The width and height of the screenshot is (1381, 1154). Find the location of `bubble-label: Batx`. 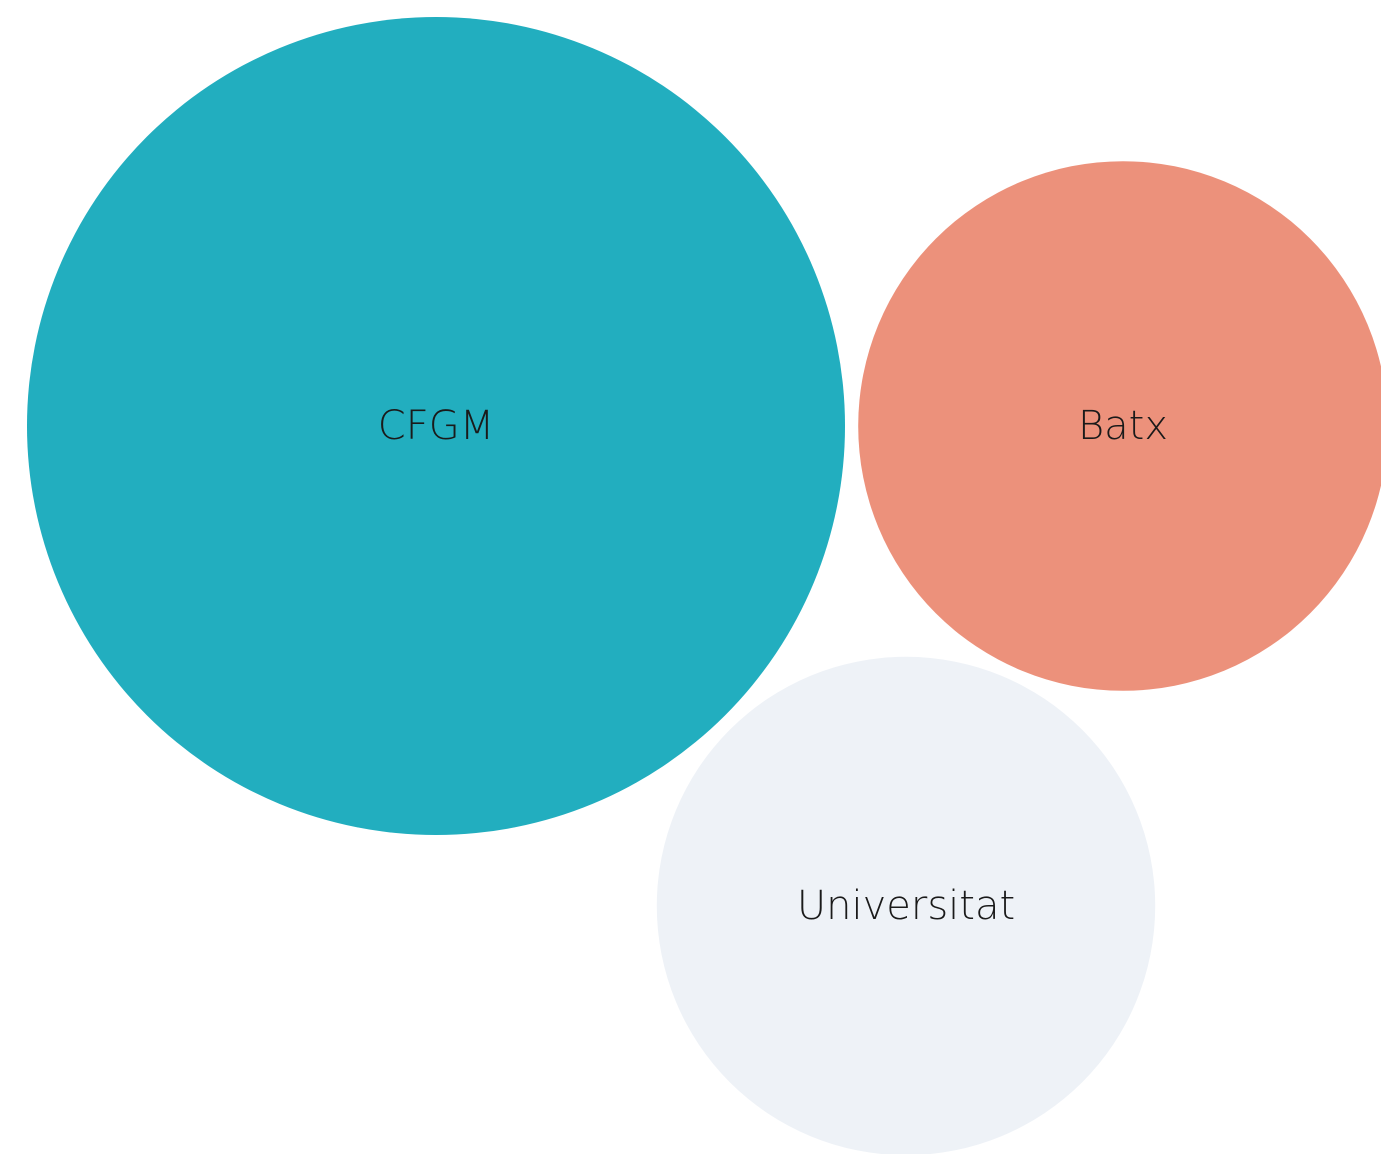

bubble-label: Batx is located at coordinates (1123, 426).